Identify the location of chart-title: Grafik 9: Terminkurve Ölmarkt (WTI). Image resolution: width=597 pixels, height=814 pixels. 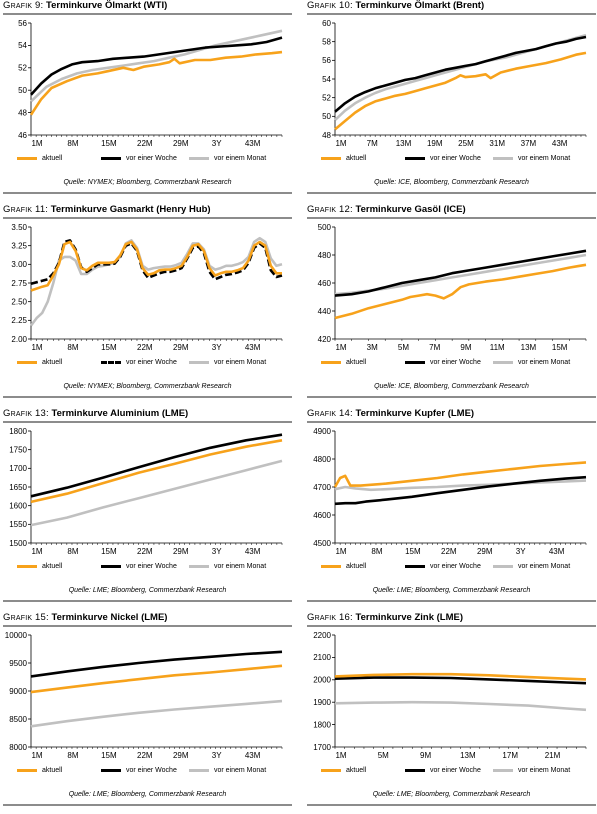
(147, 7).